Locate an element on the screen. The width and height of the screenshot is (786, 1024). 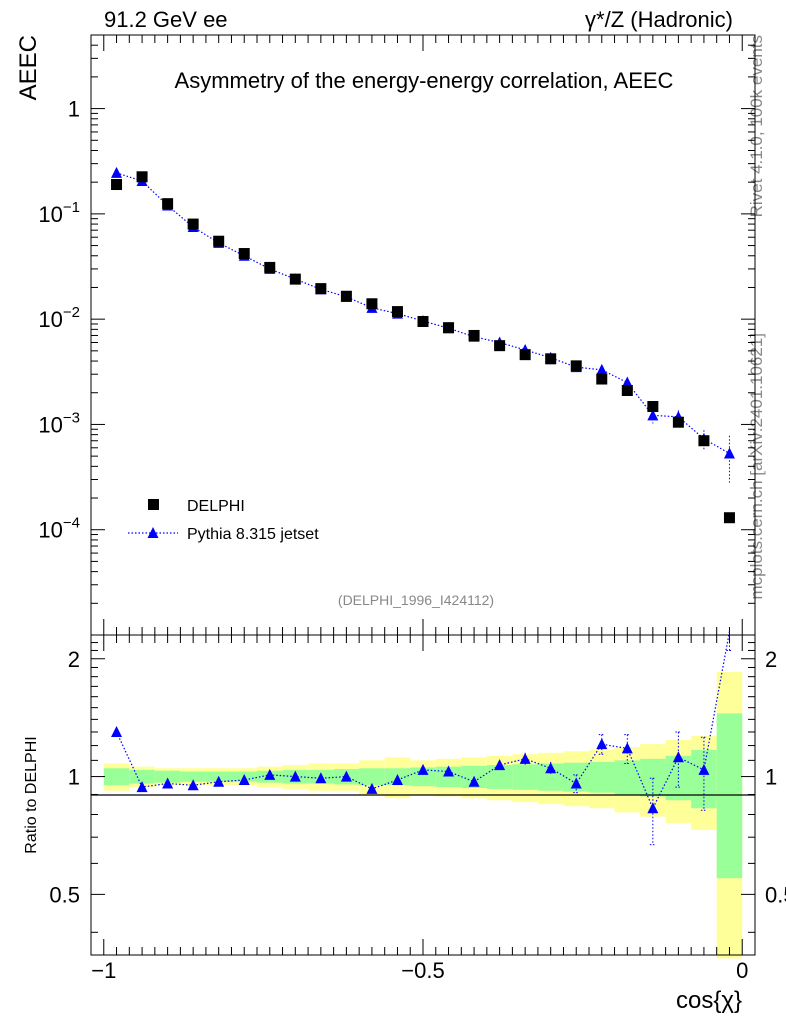
legend-data-marker is located at coordinates (153, 504).